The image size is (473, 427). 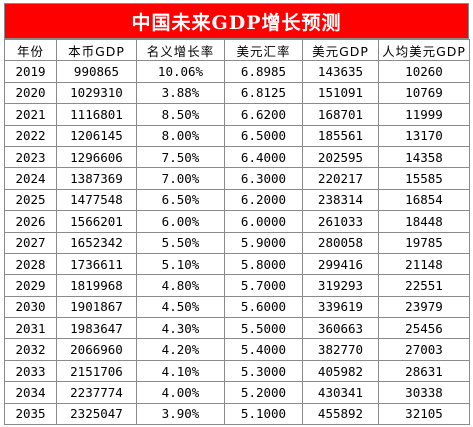 What do you see at coordinates (30, 328) in the screenshot?
I see `cell-year: 2031` at bounding box center [30, 328].